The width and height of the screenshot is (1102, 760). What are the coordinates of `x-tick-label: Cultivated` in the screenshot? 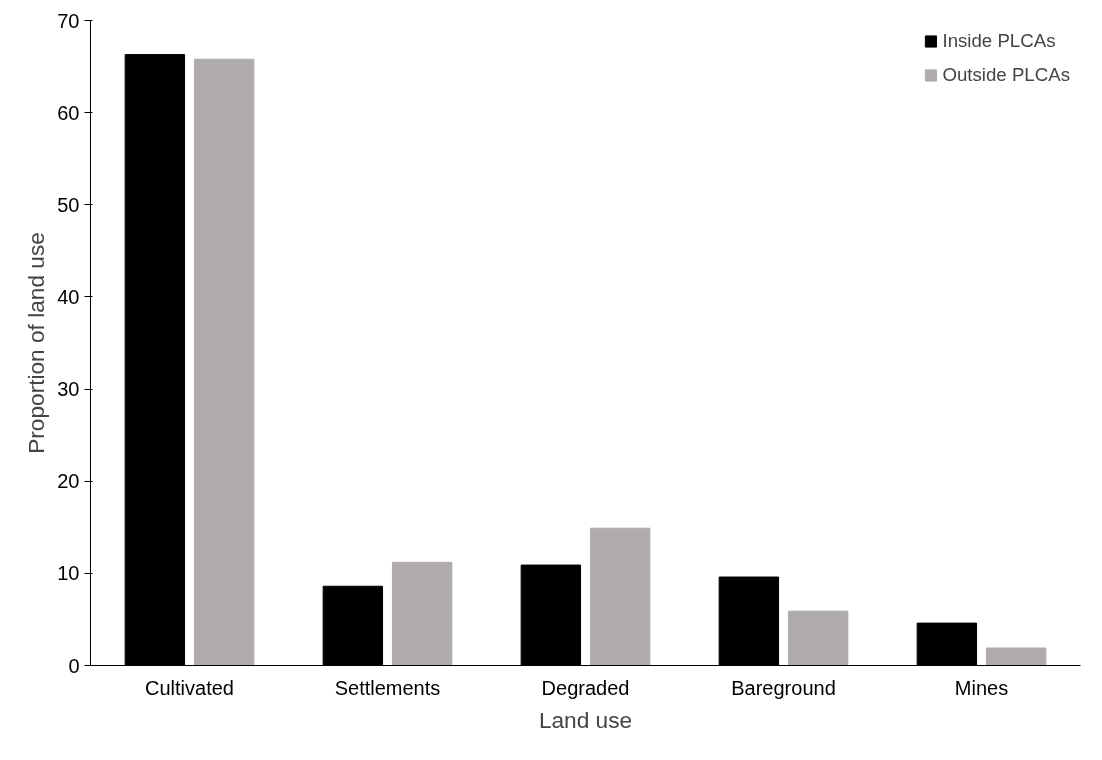 It's located at (189, 687).